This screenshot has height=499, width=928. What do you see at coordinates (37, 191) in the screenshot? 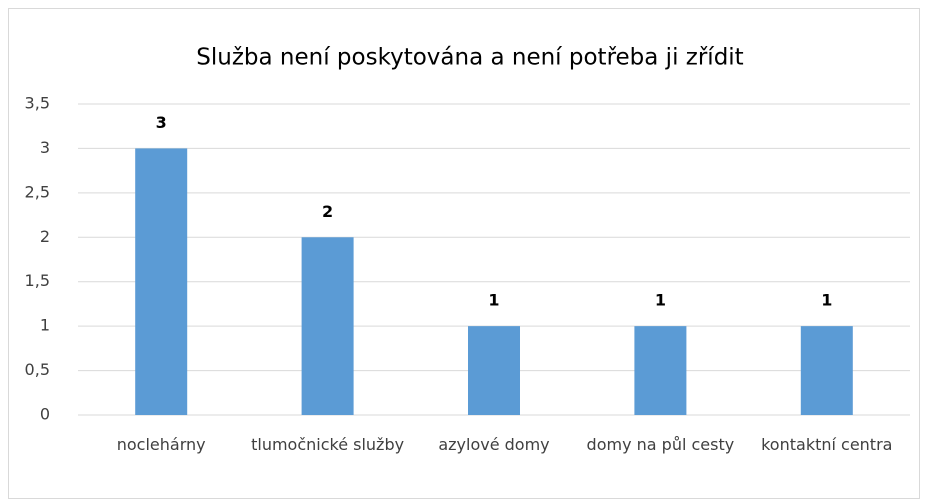
I see `y-tick-label: 2,5` at bounding box center [37, 191].